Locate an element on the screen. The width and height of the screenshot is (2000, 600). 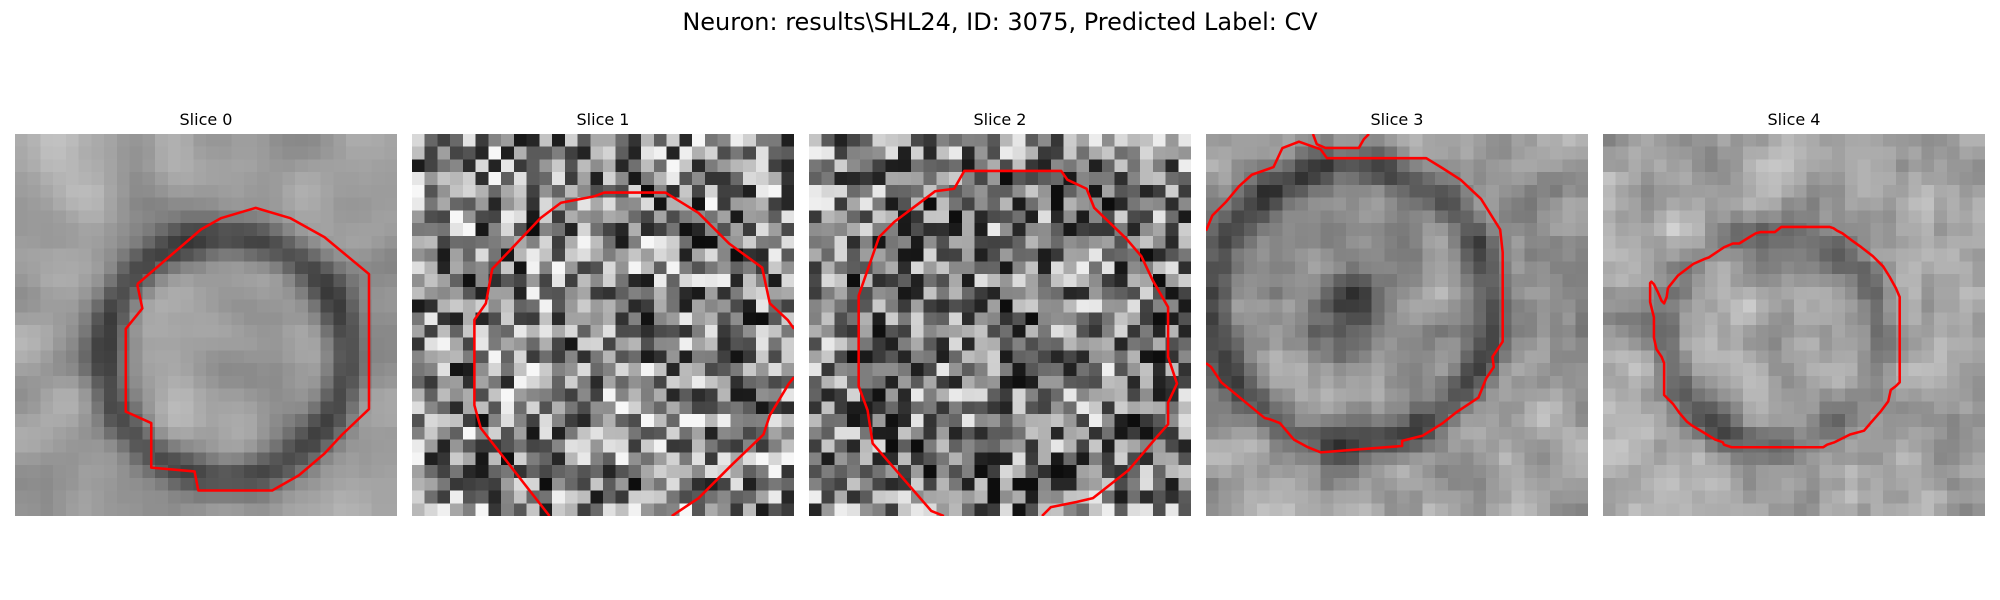
slice-panel-2: Slice 2 is located at coordinates (1000, 314).